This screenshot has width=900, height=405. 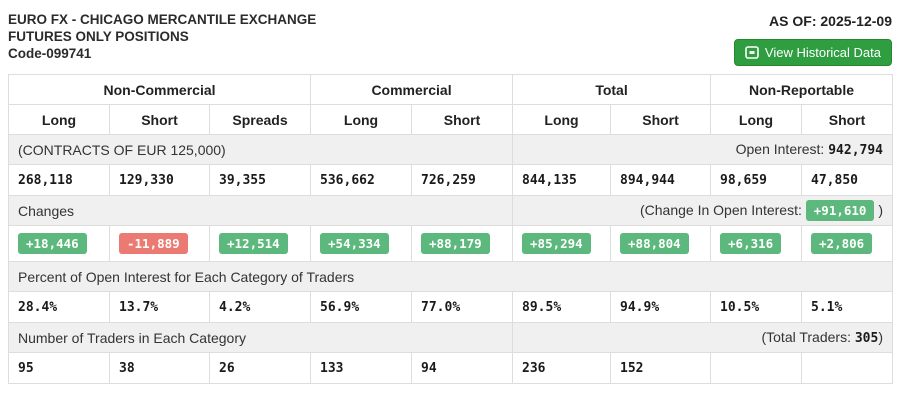 What do you see at coordinates (782, 149) in the screenshot?
I see `open-interest-label: Open Interest:` at bounding box center [782, 149].